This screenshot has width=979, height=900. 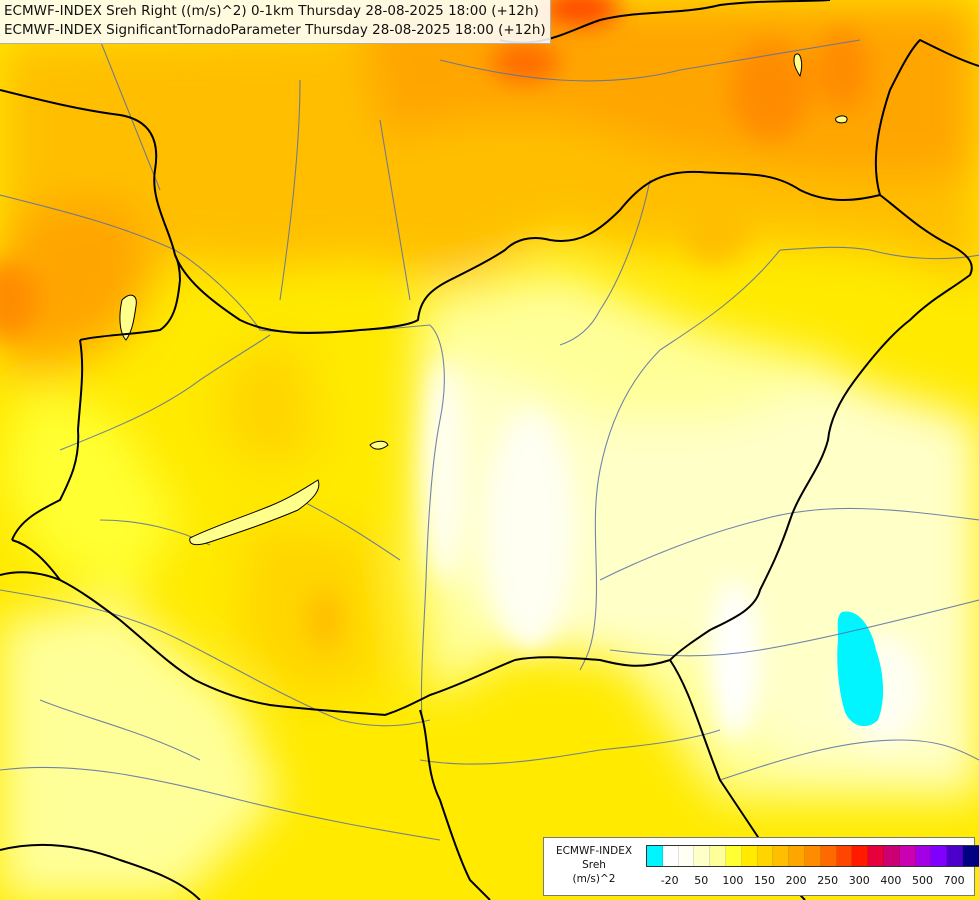 What do you see at coordinates (701, 880) in the screenshot?
I see `legend-tick-label: 50` at bounding box center [701, 880].